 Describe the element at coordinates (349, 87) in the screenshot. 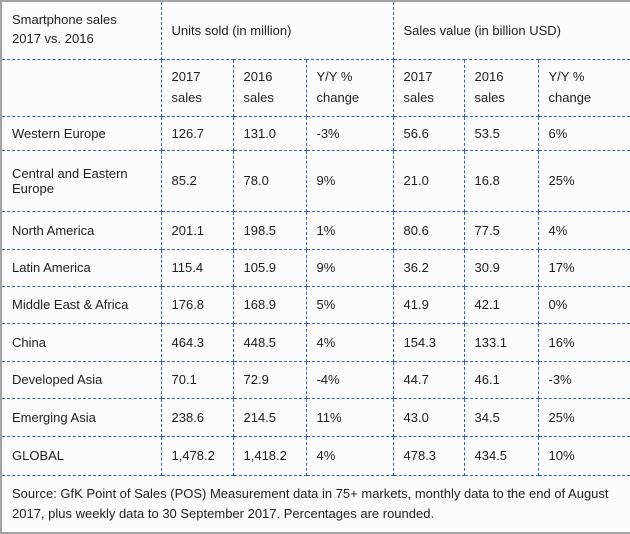

I see `units-yoy-change-header: Y/Y % change` at that location.